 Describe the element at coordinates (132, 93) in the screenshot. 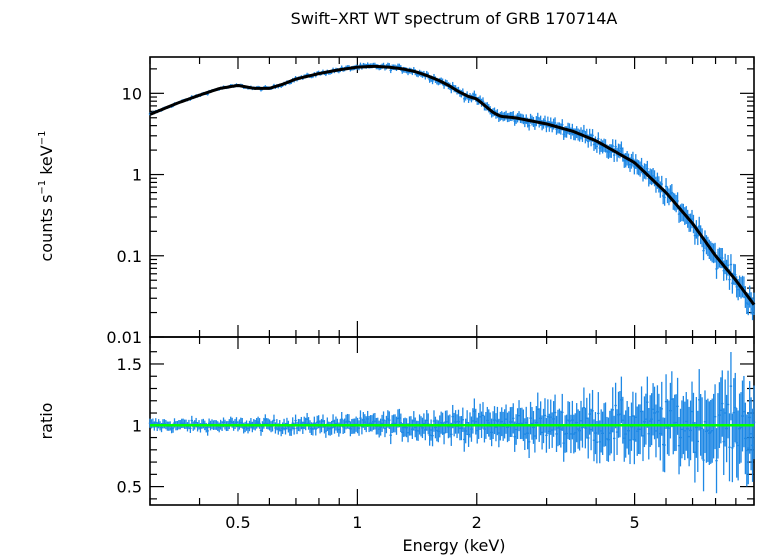

I see `top-ytick-label: 10` at that location.